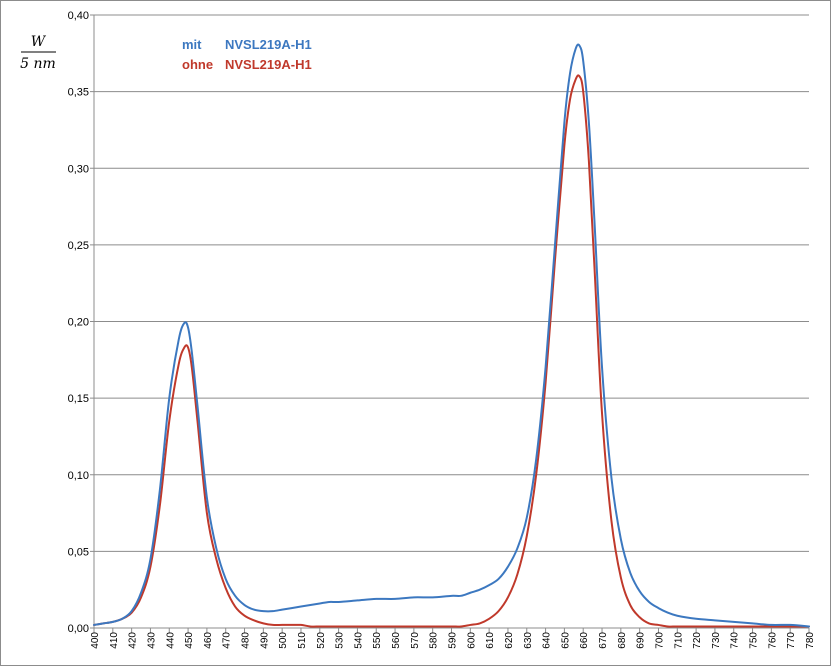 This screenshot has width=831, height=666. Describe the element at coordinates (78, 16) in the screenshot. I see `y-tick-label: 0,40` at that location.